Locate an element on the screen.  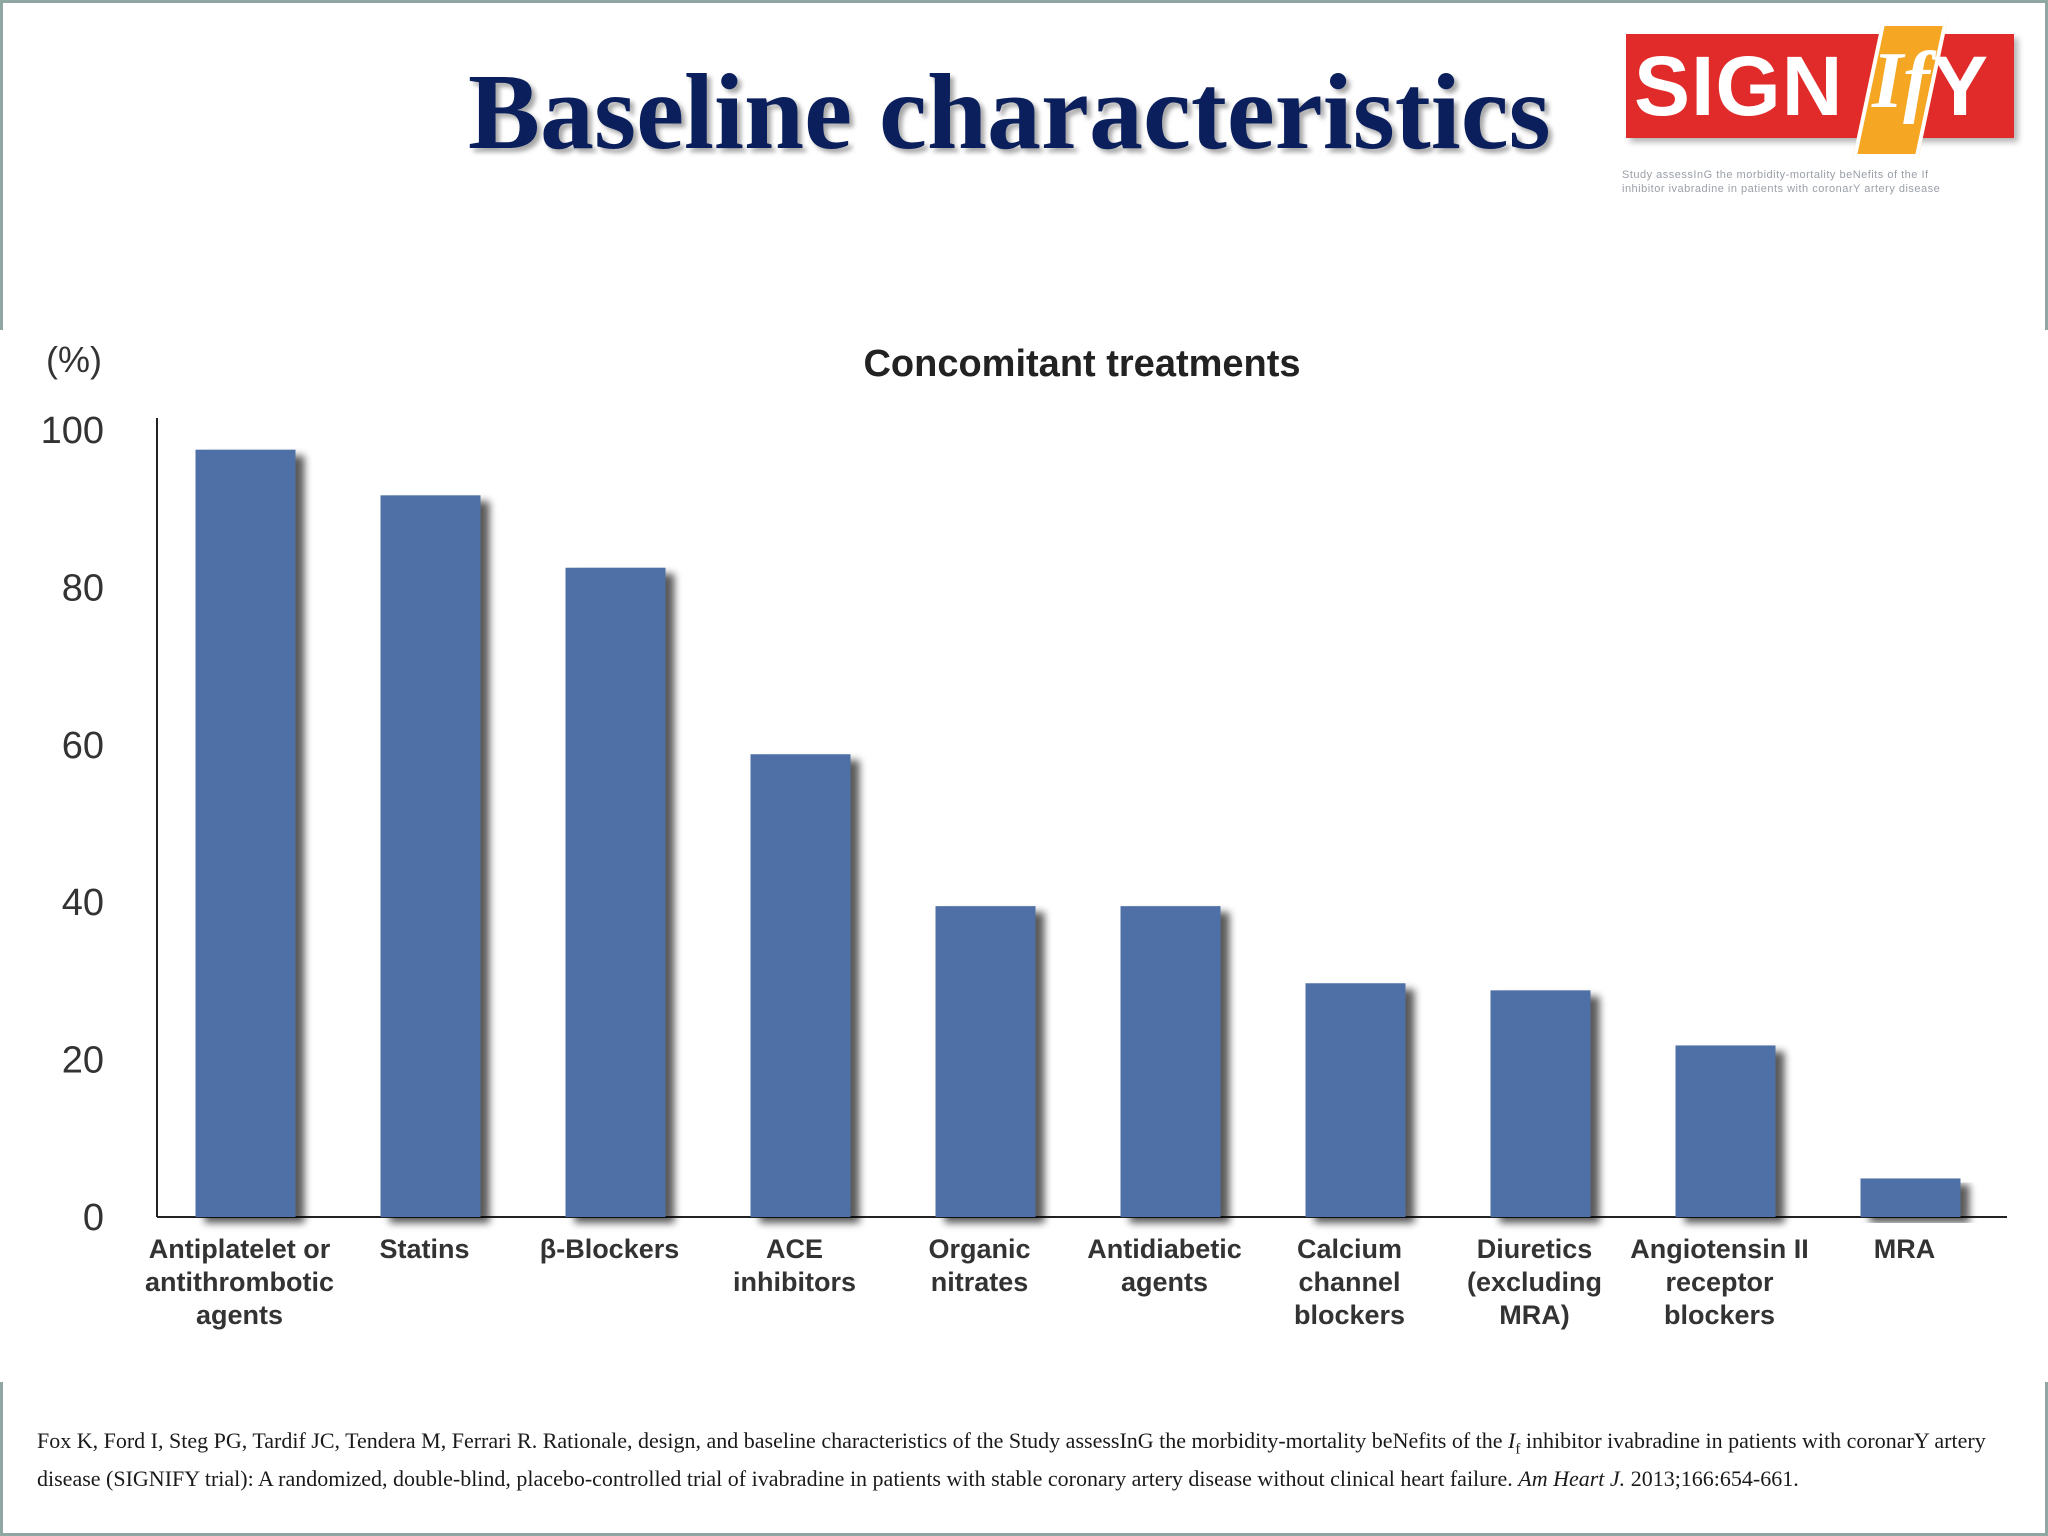
x-tick-label: β-Blockers is located at coordinates (610, 1249).